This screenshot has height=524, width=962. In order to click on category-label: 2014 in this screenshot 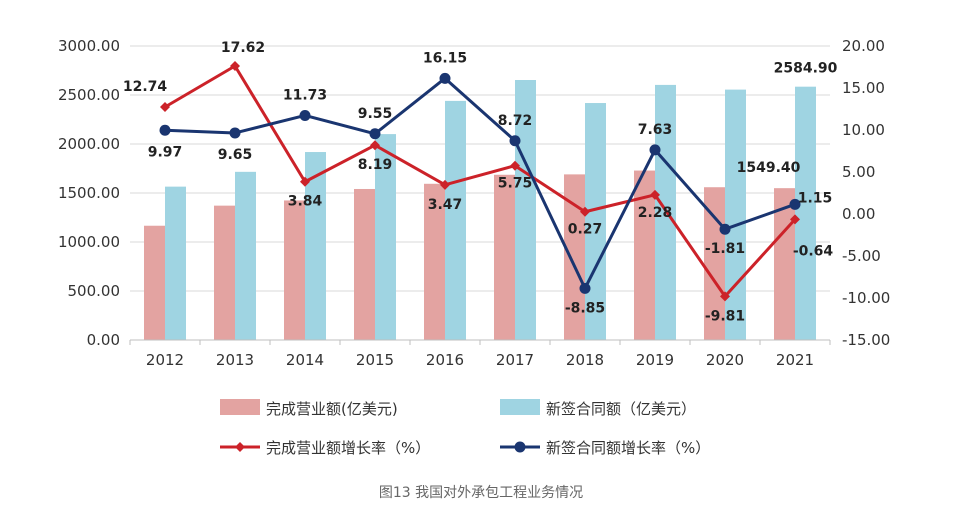, I will do `click(305, 360)`.